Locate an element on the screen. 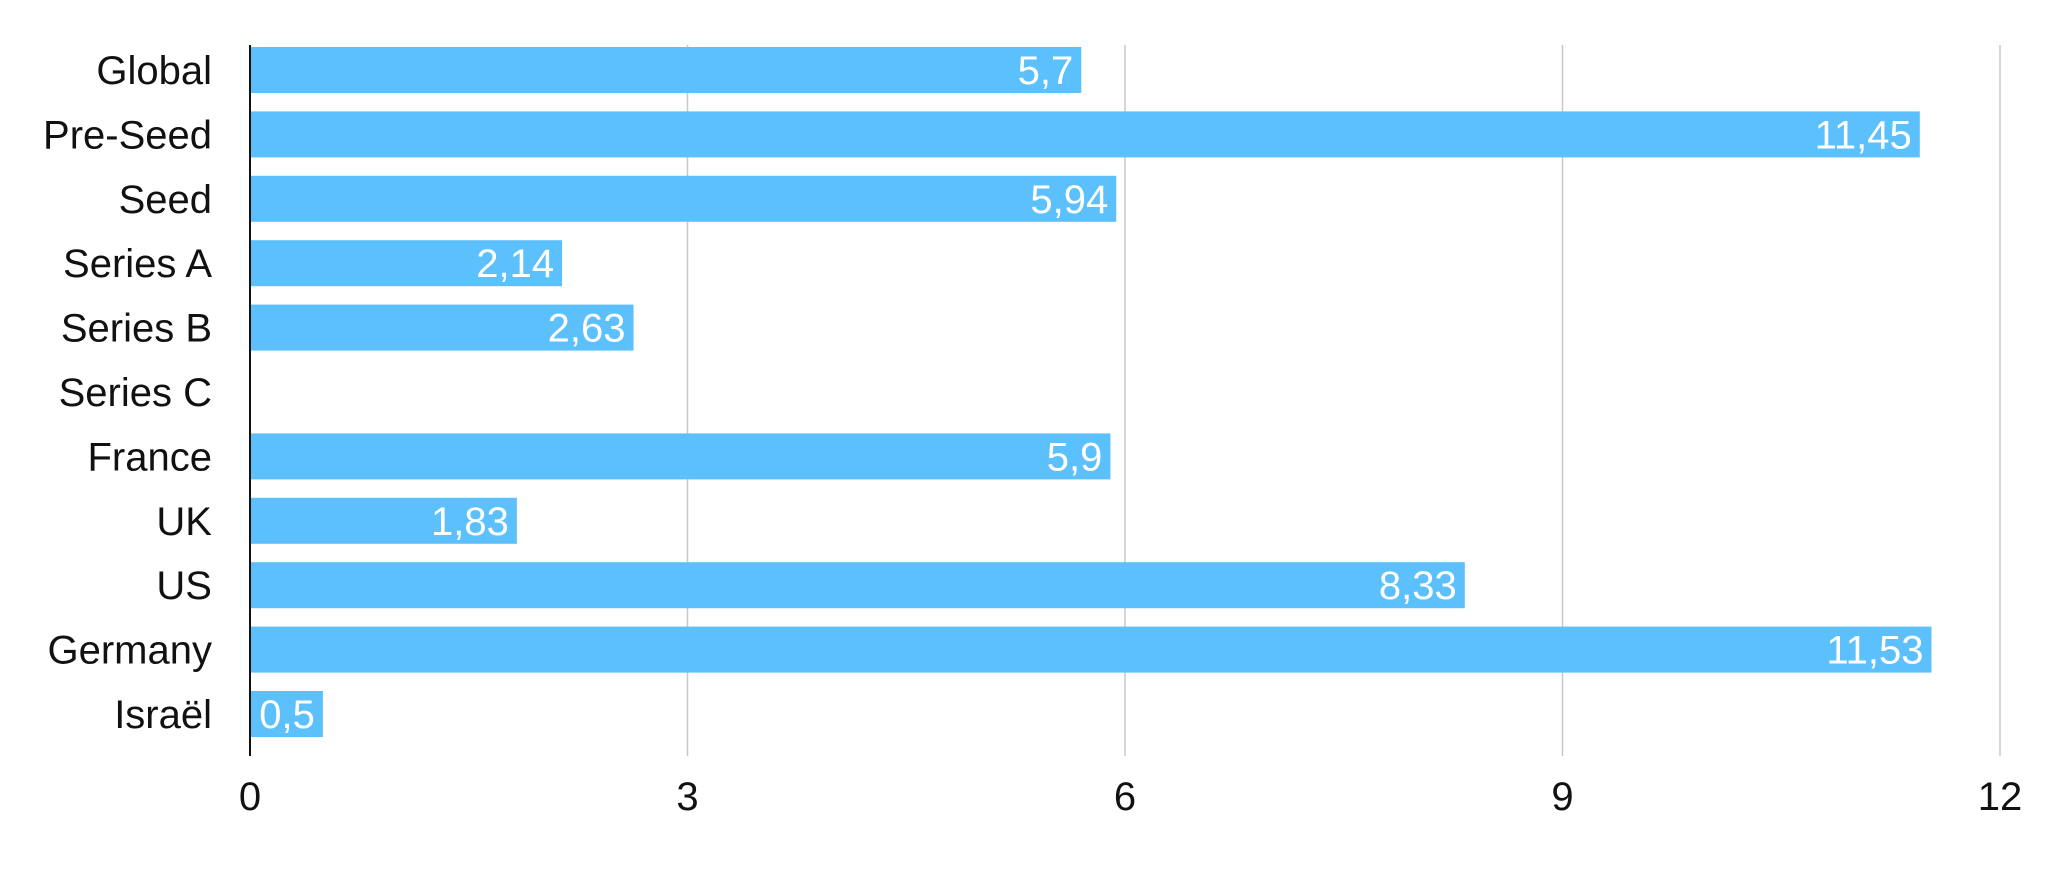 Image resolution: width=2068 pixels, height=871 pixels. x-tick-label-6: 6 is located at coordinates (1125, 797).